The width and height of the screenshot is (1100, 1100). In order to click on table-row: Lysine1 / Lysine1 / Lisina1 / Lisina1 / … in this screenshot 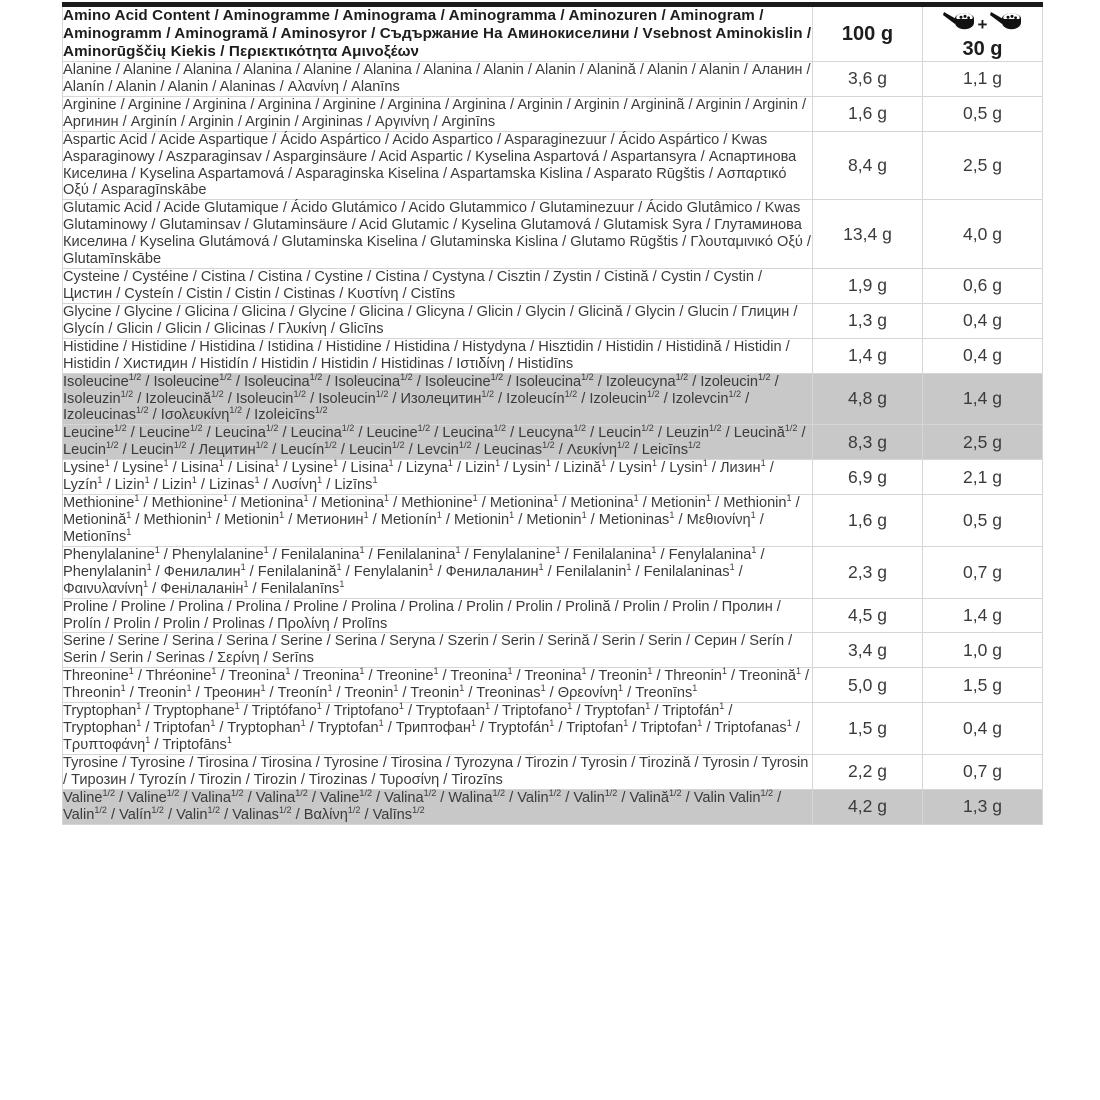, I will do `click(552, 477)`.